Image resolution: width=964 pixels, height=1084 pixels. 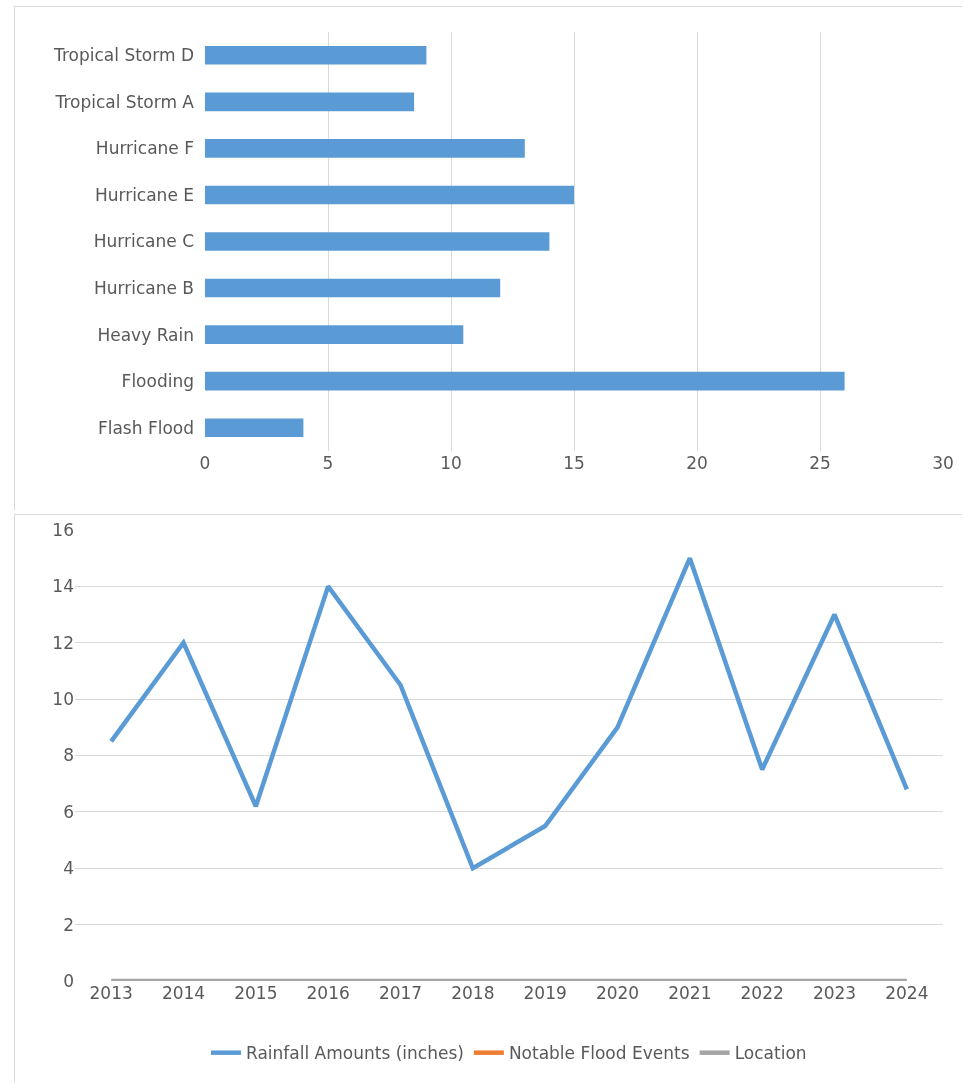 I want to click on y-tick-label: 16, so click(x=63, y=529).